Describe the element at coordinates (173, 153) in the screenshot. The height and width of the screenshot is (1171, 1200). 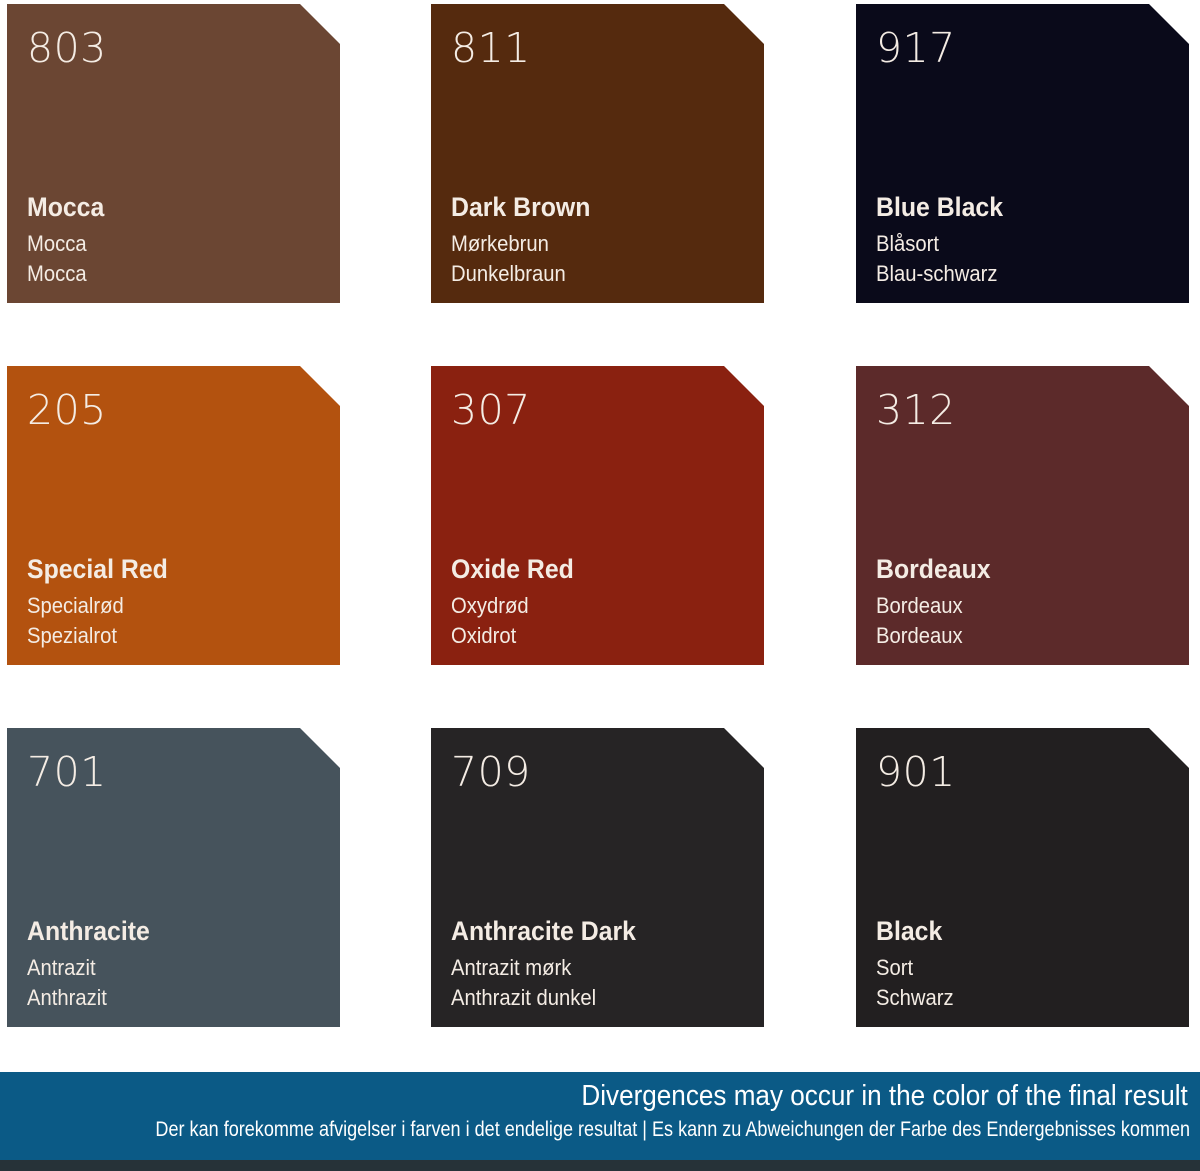
I see `color-swatch-803: 803 Mocca Mocca Mocca` at that location.